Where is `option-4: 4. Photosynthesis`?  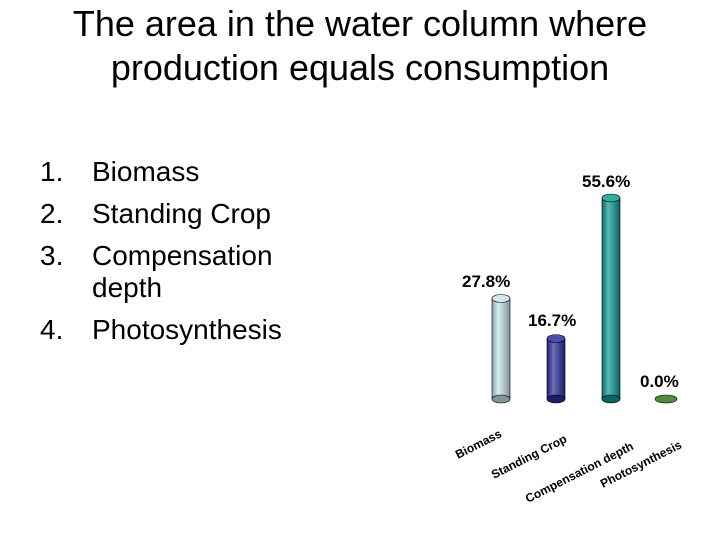
option-4: 4. Photosynthesis is located at coordinates (186, 330).